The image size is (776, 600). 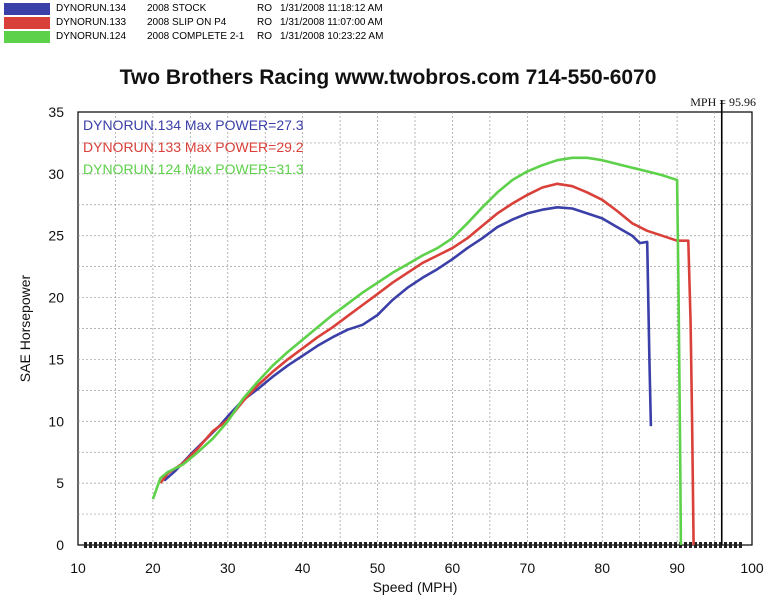 What do you see at coordinates (56, 112) in the screenshot?
I see `y-tick-label: 35` at bounding box center [56, 112].